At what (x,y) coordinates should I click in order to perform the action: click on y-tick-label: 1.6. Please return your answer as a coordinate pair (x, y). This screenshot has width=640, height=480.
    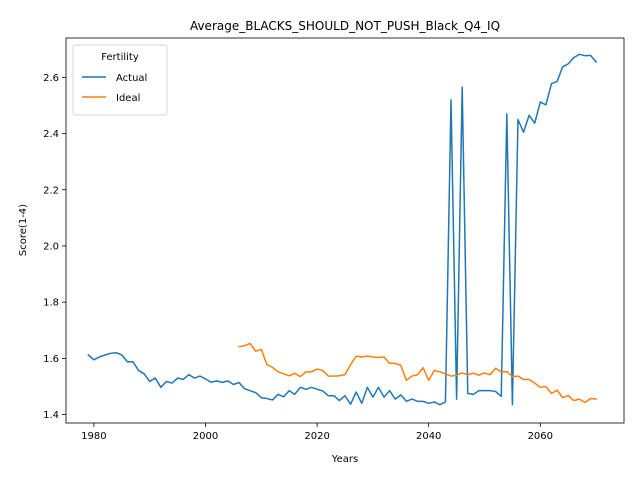
    Looking at the image, I should click on (51, 359).